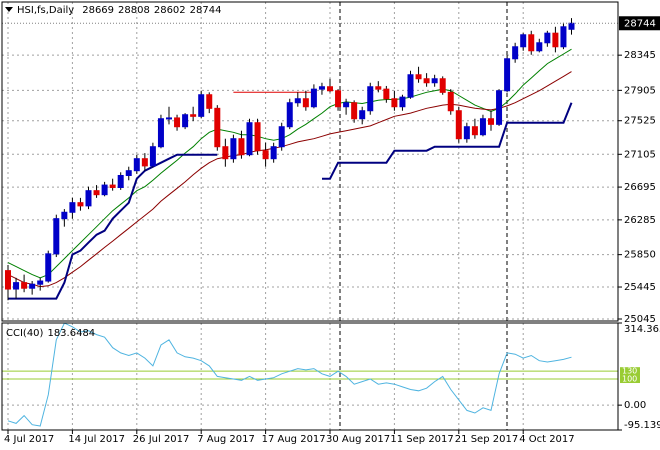  I want to click on x-tick-label: 7 Aug 2017, so click(226, 439).